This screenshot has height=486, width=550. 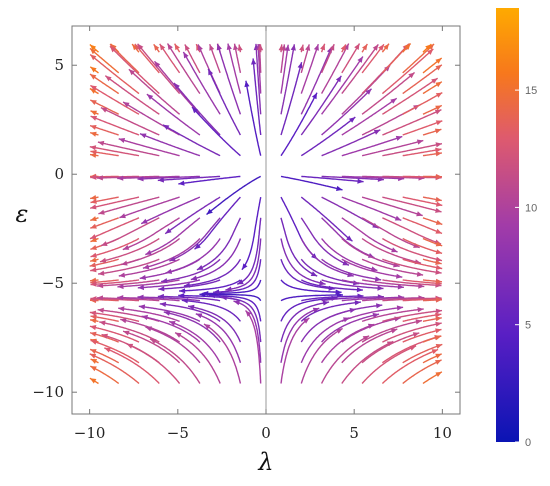 I want to click on x-axis-label: λ, so click(x=265, y=462).